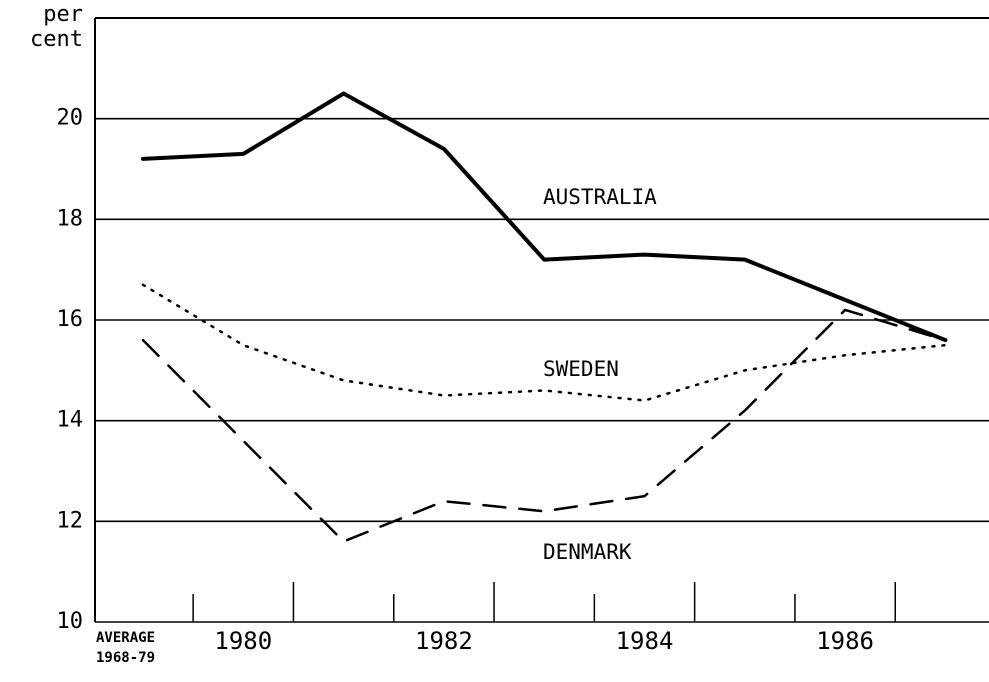  I want to click on x-tick-label: 1982, so click(444, 641).